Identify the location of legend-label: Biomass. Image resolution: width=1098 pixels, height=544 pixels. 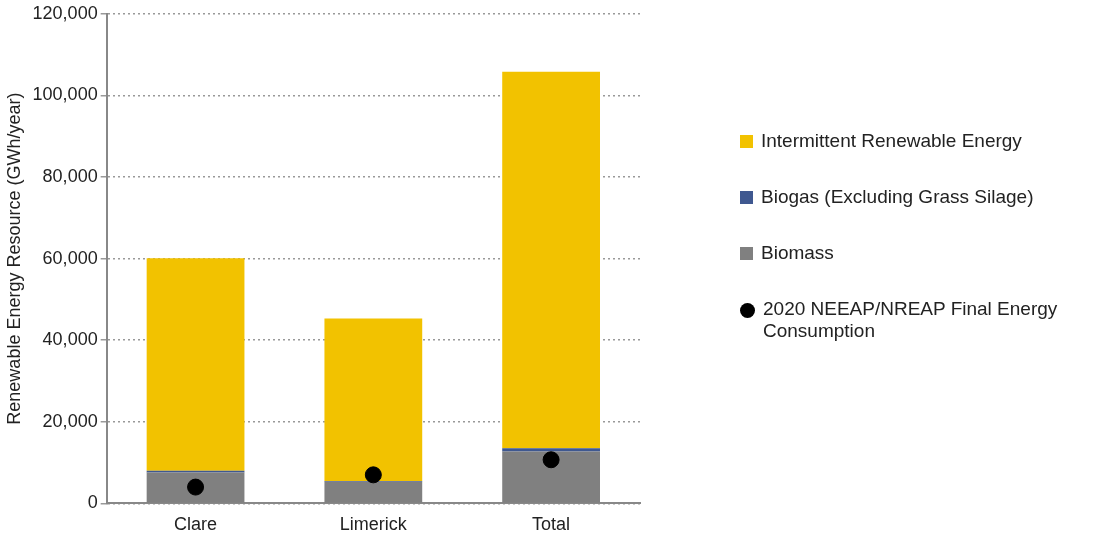
(797, 253).